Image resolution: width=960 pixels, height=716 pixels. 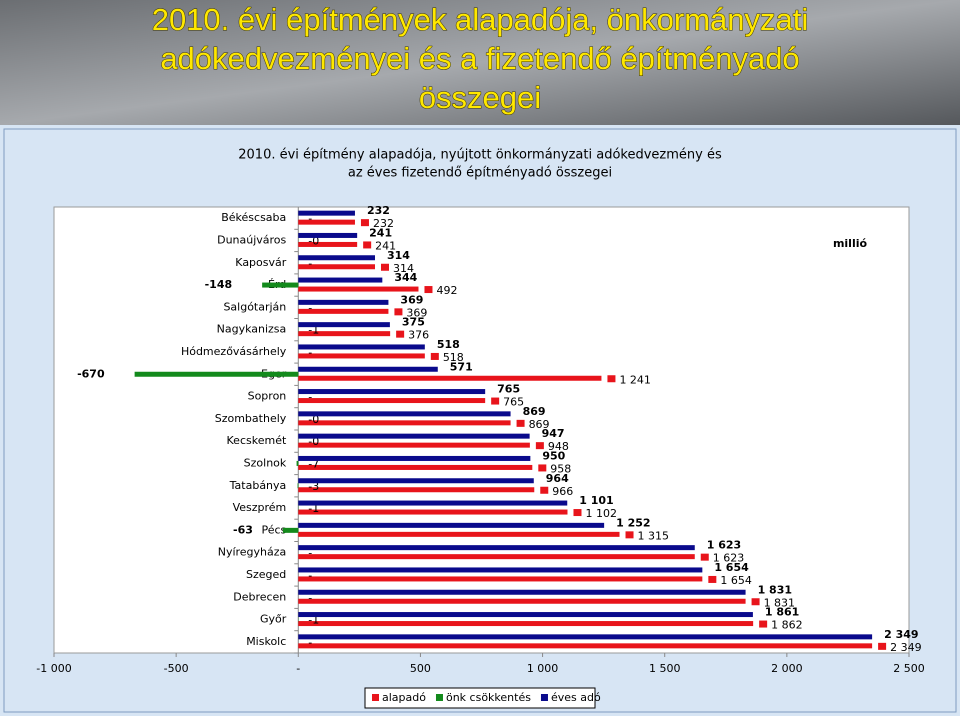 What do you see at coordinates (385, 245) in the screenshot?
I see `data-label: 241` at bounding box center [385, 245].